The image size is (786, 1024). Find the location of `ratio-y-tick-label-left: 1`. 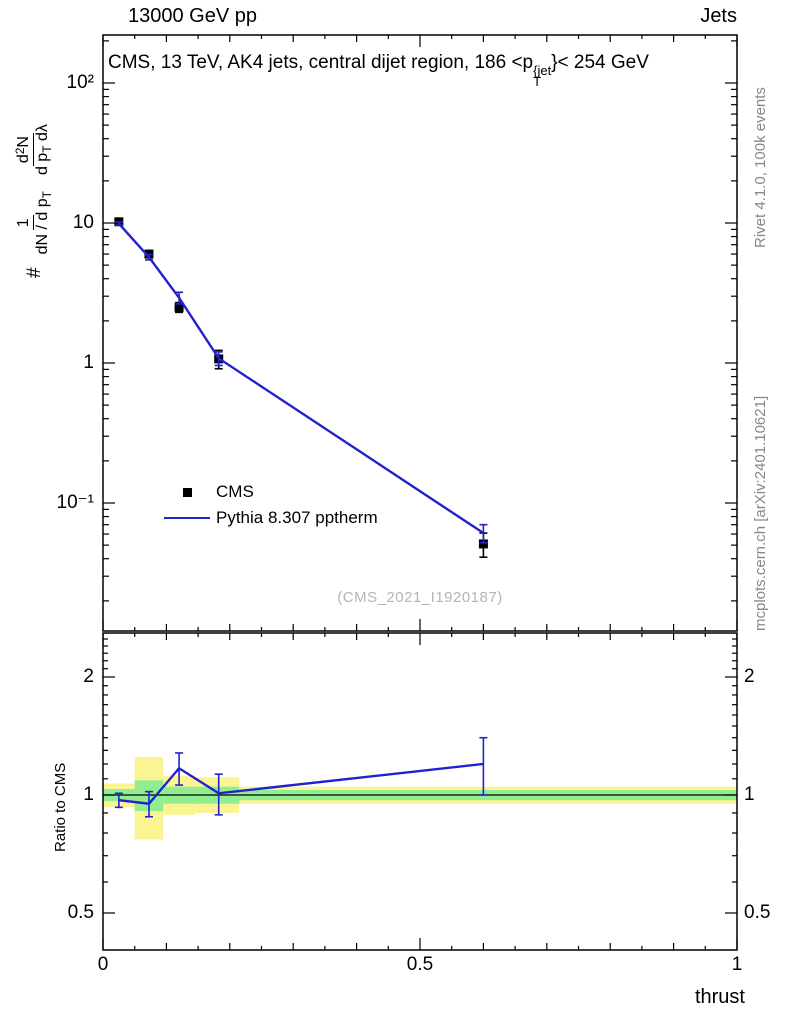

ratio-y-tick-label-left: 1 is located at coordinates (88, 794).